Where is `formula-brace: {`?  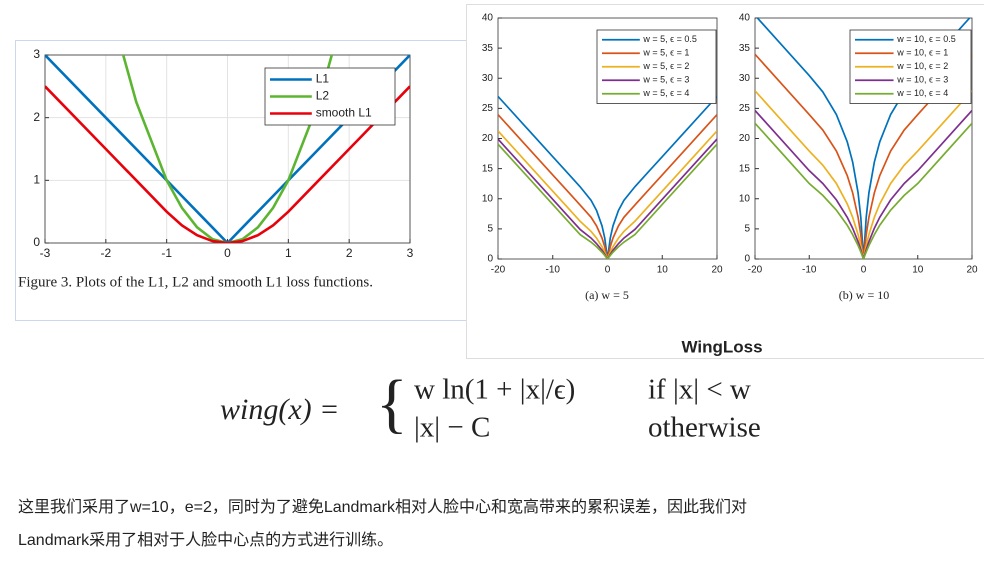 formula-brace: { is located at coordinates (392, 403).